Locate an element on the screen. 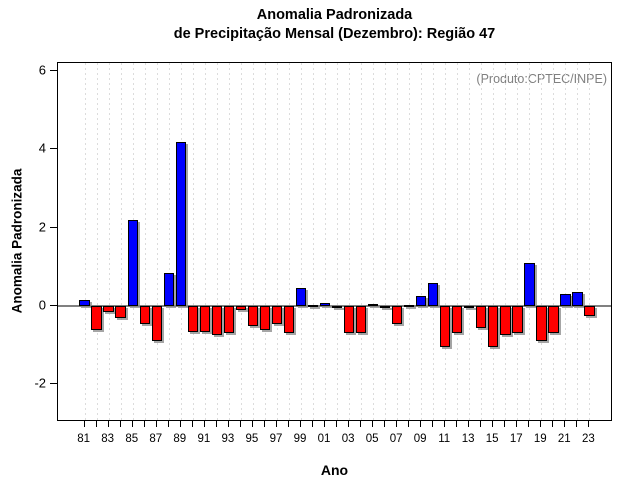  bar-1992 is located at coordinates (217, 321).